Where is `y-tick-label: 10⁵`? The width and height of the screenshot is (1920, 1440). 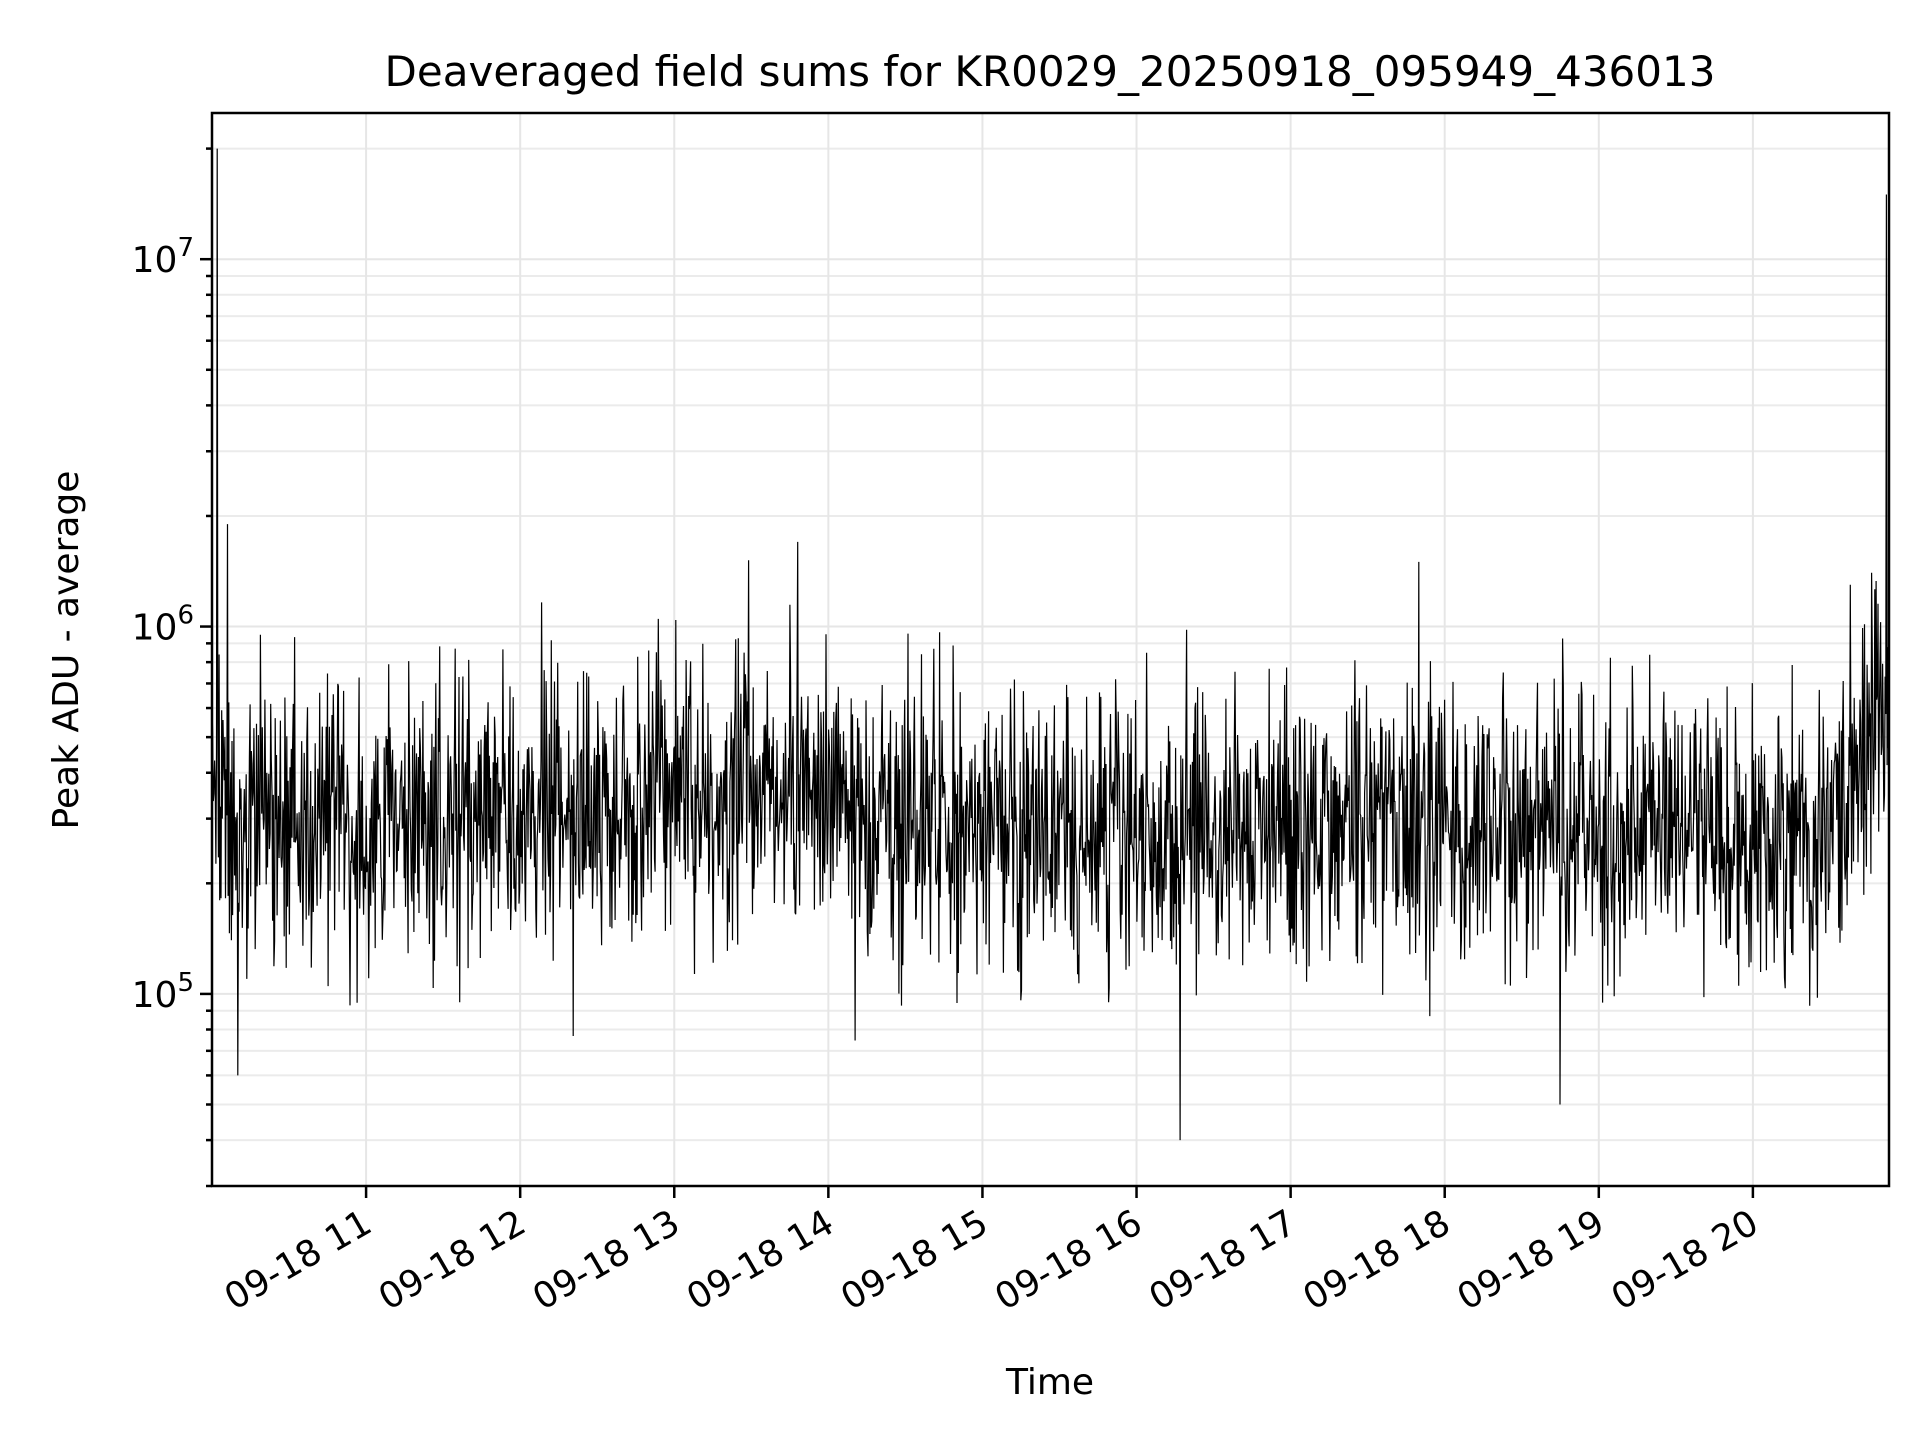 y-tick-label: 10⁵ is located at coordinates (163, 992).